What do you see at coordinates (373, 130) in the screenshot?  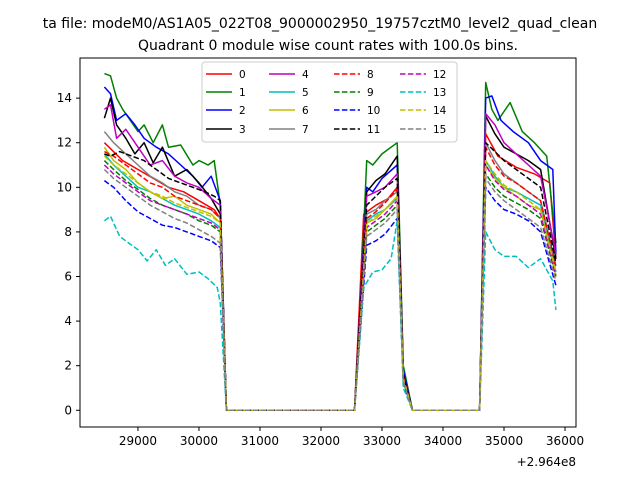 I see `legend-label-11: 11` at bounding box center [373, 130].